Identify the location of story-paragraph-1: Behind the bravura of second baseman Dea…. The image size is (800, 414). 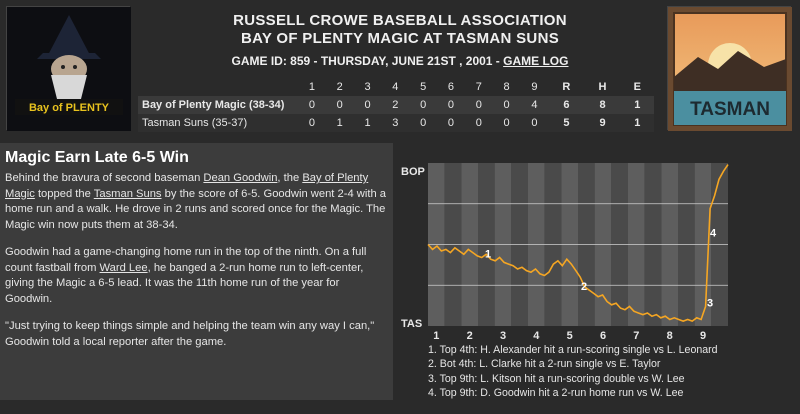
(196, 202).